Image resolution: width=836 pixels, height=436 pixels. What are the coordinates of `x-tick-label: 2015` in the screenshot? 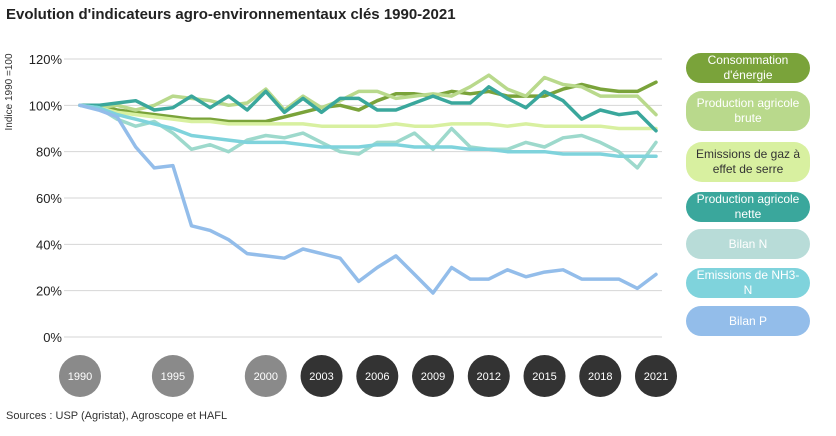 It's located at (544, 377).